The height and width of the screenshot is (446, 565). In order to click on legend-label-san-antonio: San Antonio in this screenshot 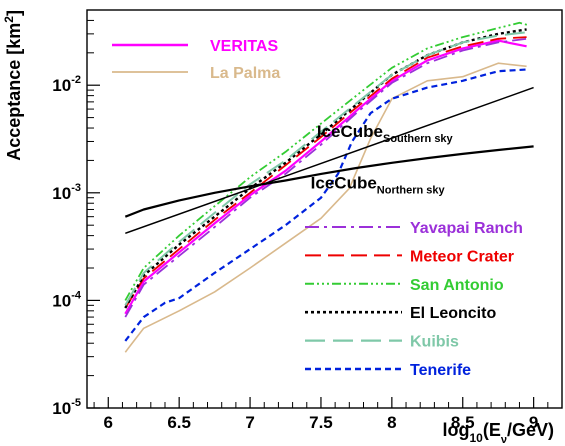, I will do `click(457, 285)`.